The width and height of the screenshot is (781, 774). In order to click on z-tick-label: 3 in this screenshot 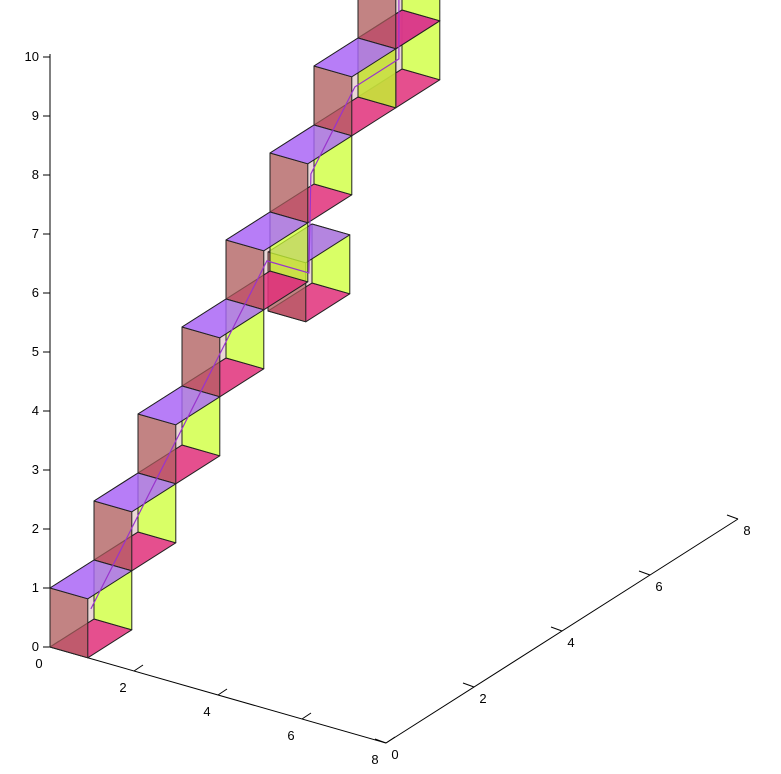, I will do `click(35, 469)`.